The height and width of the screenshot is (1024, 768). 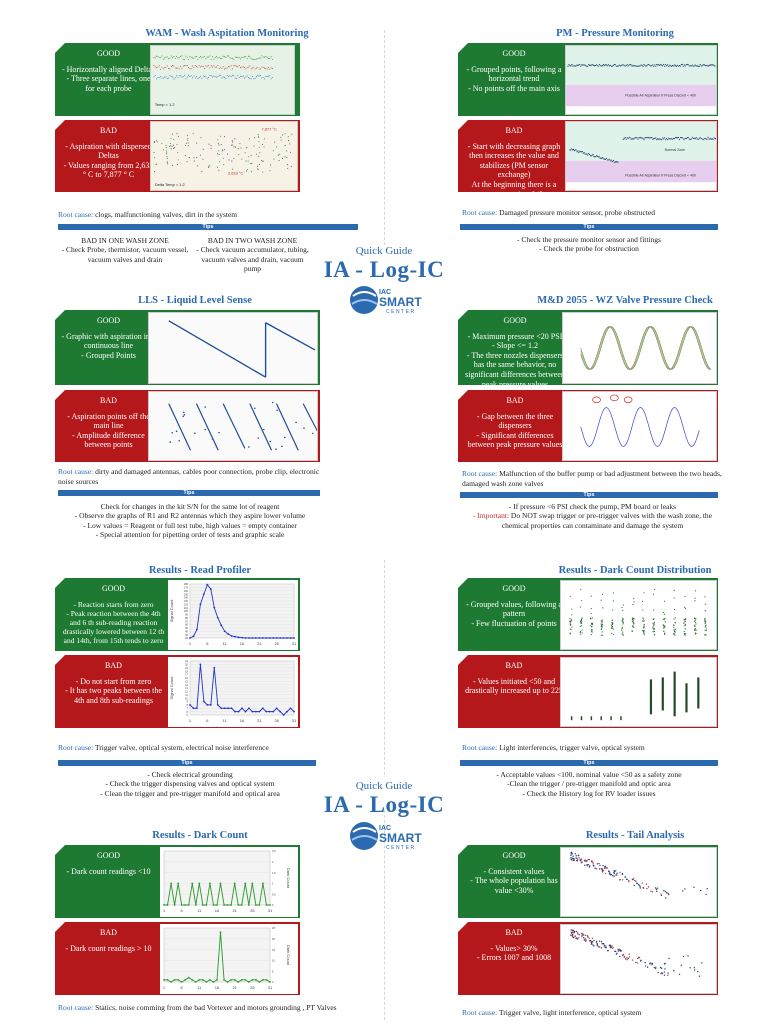 I want to click on series-line, so click(x=242, y=349).